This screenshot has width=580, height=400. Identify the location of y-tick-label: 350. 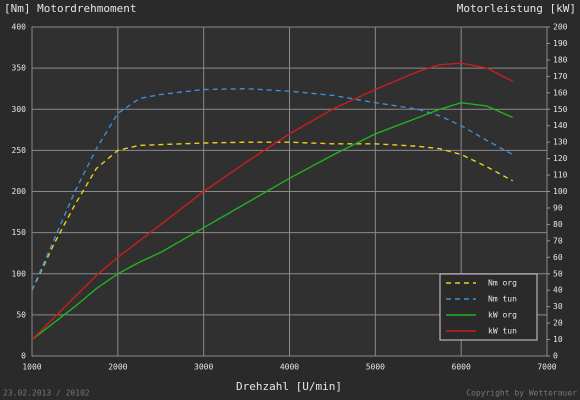
(19, 68).